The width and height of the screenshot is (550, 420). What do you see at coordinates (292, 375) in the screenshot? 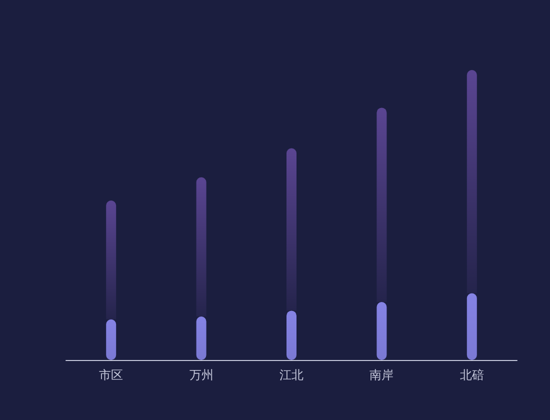
I see `x-tick-label: 江北` at bounding box center [292, 375].